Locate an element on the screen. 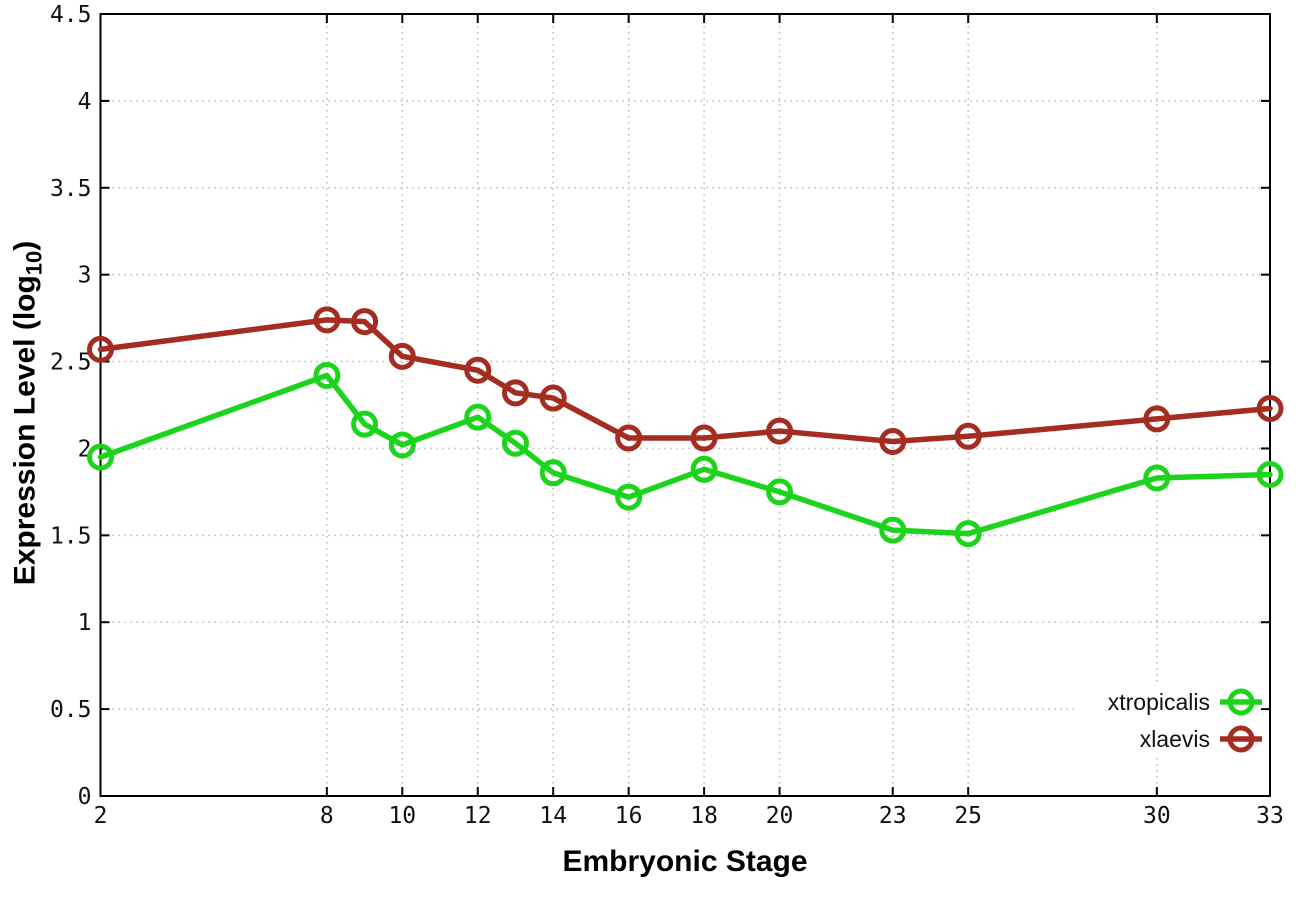 This screenshot has width=1296, height=907. legend-label-xlaevis: xlaevis is located at coordinates (1175, 739).